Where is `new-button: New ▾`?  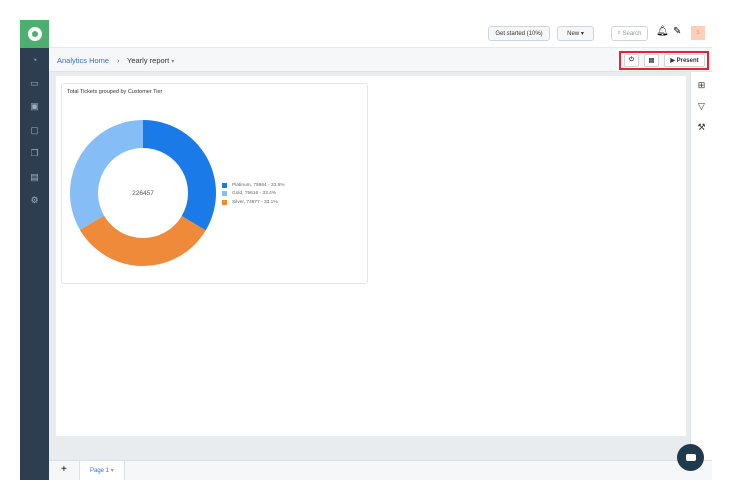 new-button: New ▾ is located at coordinates (575, 33).